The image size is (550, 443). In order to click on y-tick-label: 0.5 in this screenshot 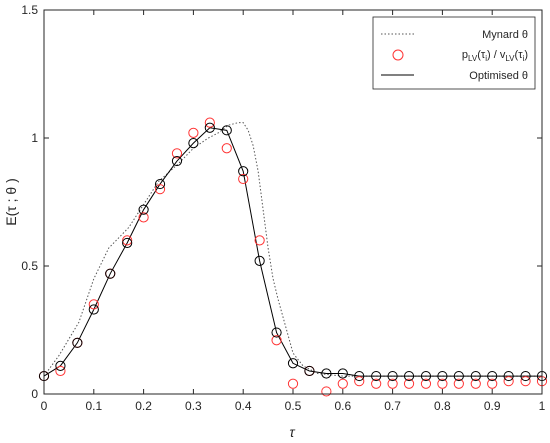, I will do `click(29, 266)`.